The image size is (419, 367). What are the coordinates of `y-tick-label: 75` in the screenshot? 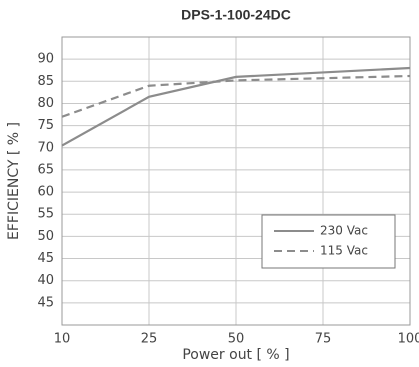 It's located at (45, 125).